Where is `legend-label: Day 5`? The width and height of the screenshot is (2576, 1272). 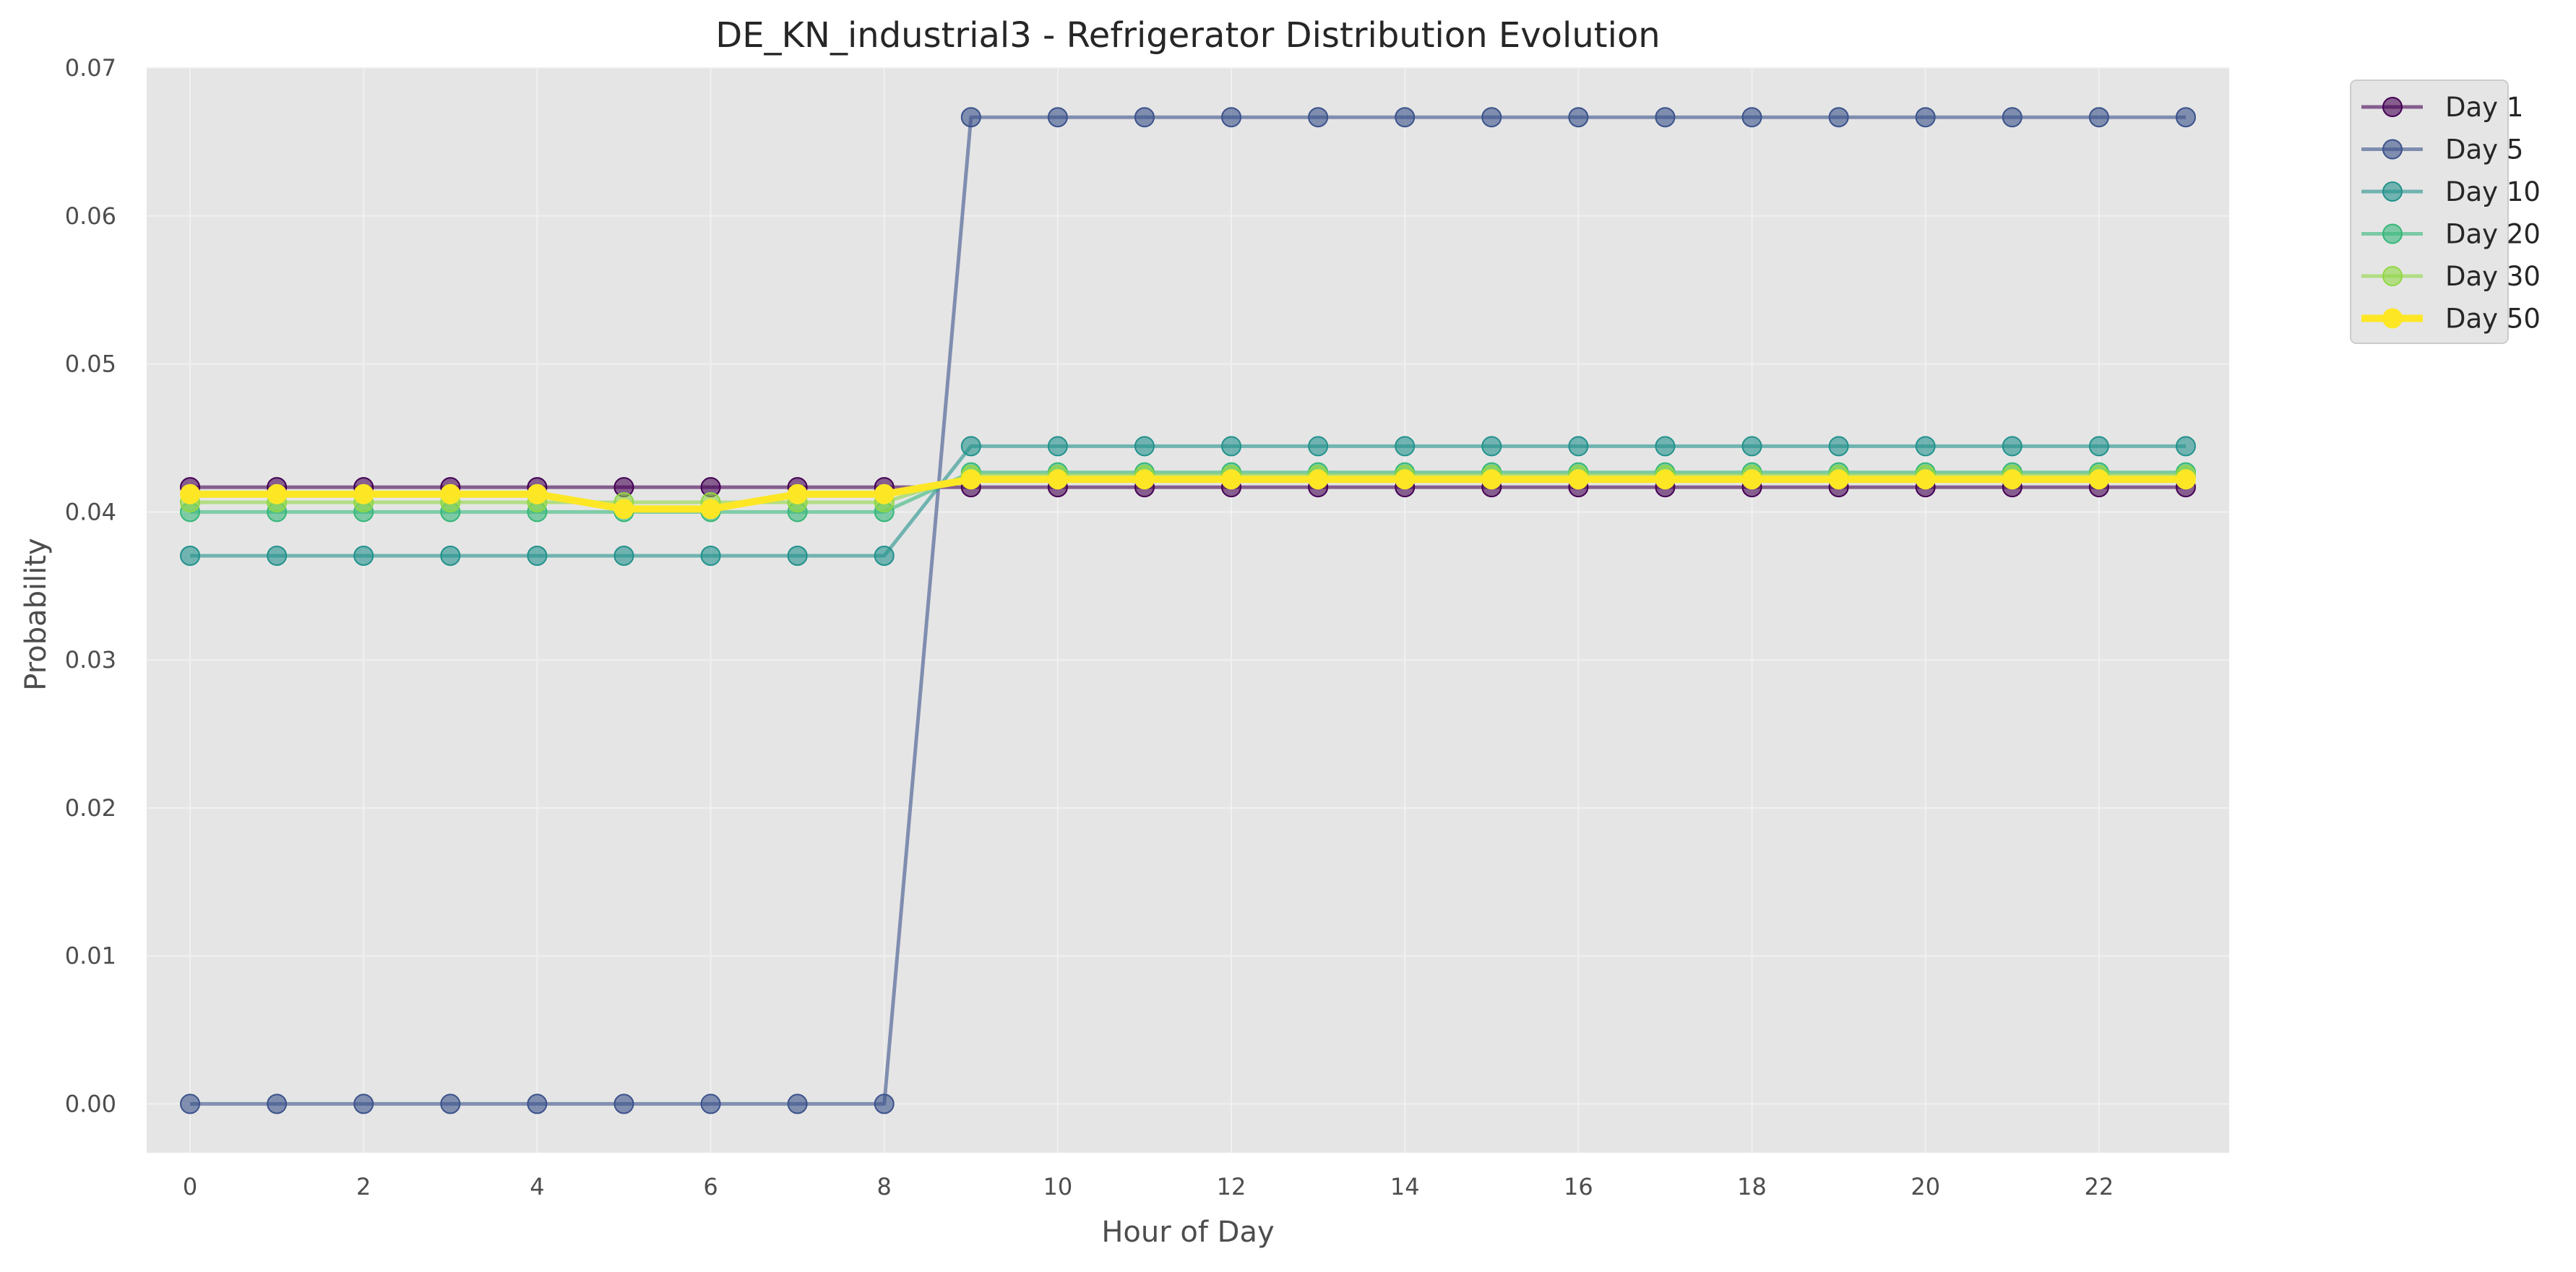 legend-label: Day 5 is located at coordinates (2484, 150).